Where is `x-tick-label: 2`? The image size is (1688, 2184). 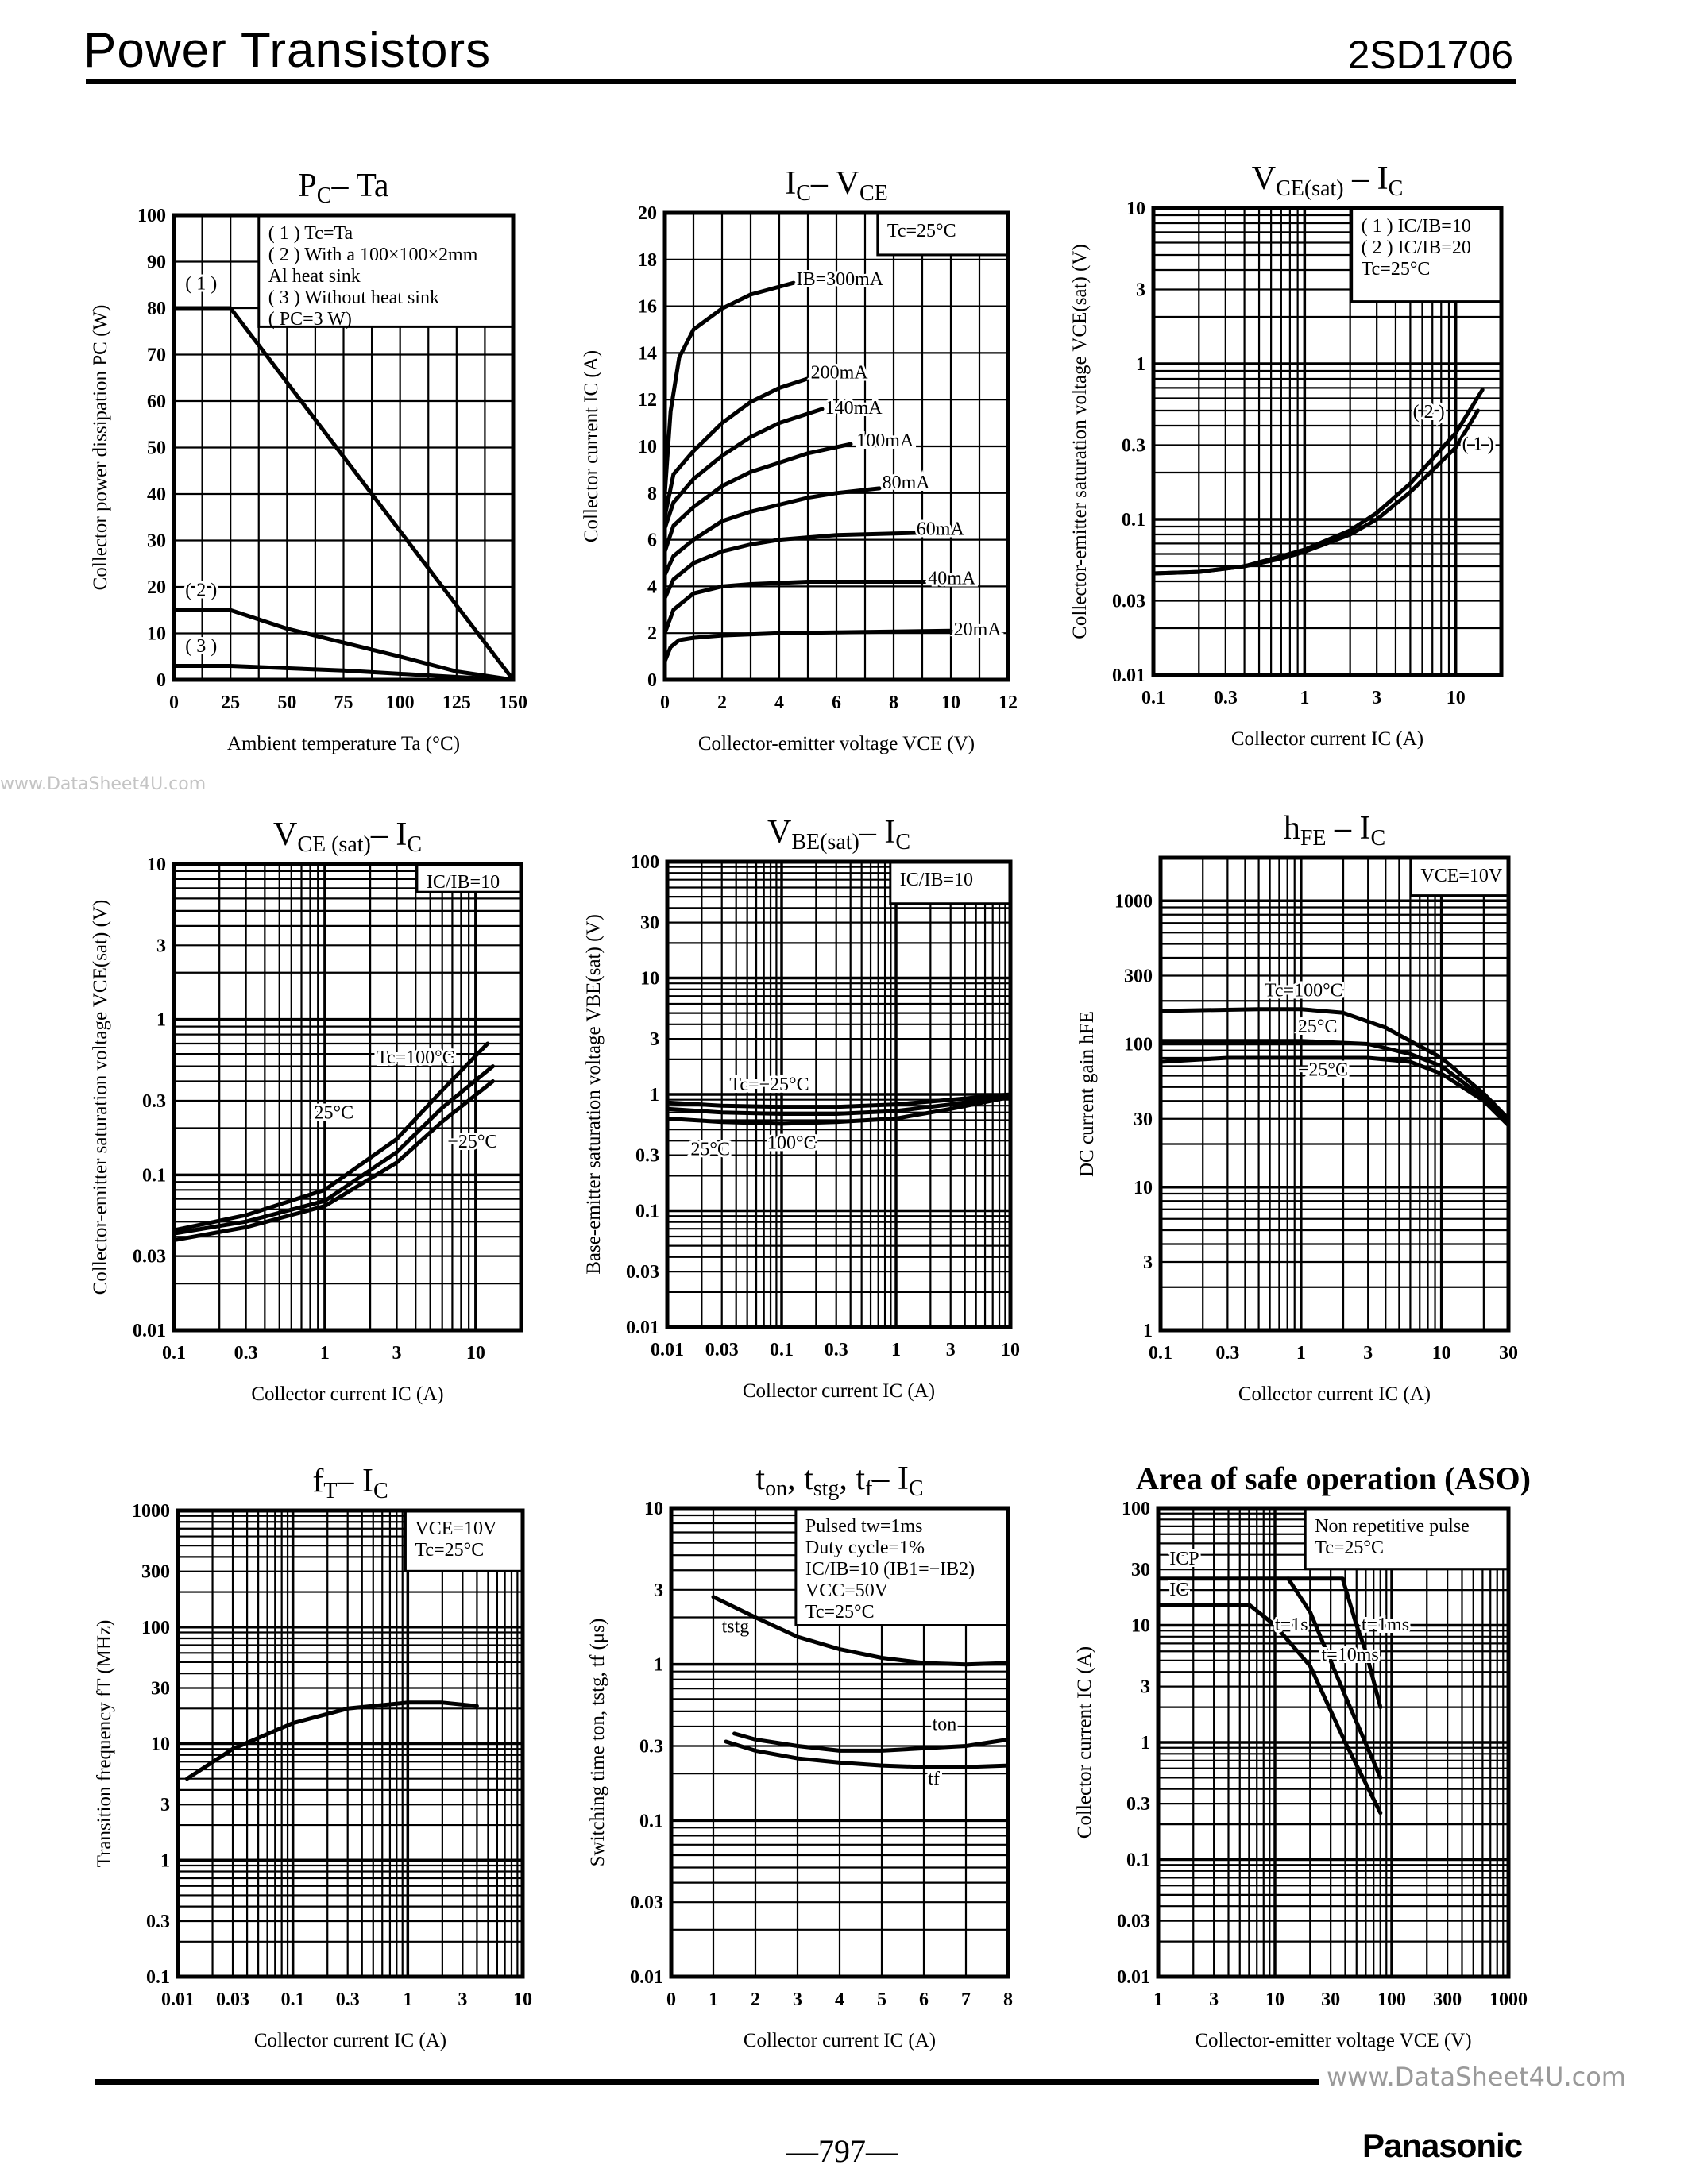
x-tick-label: 2 is located at coordinates (722, 703).